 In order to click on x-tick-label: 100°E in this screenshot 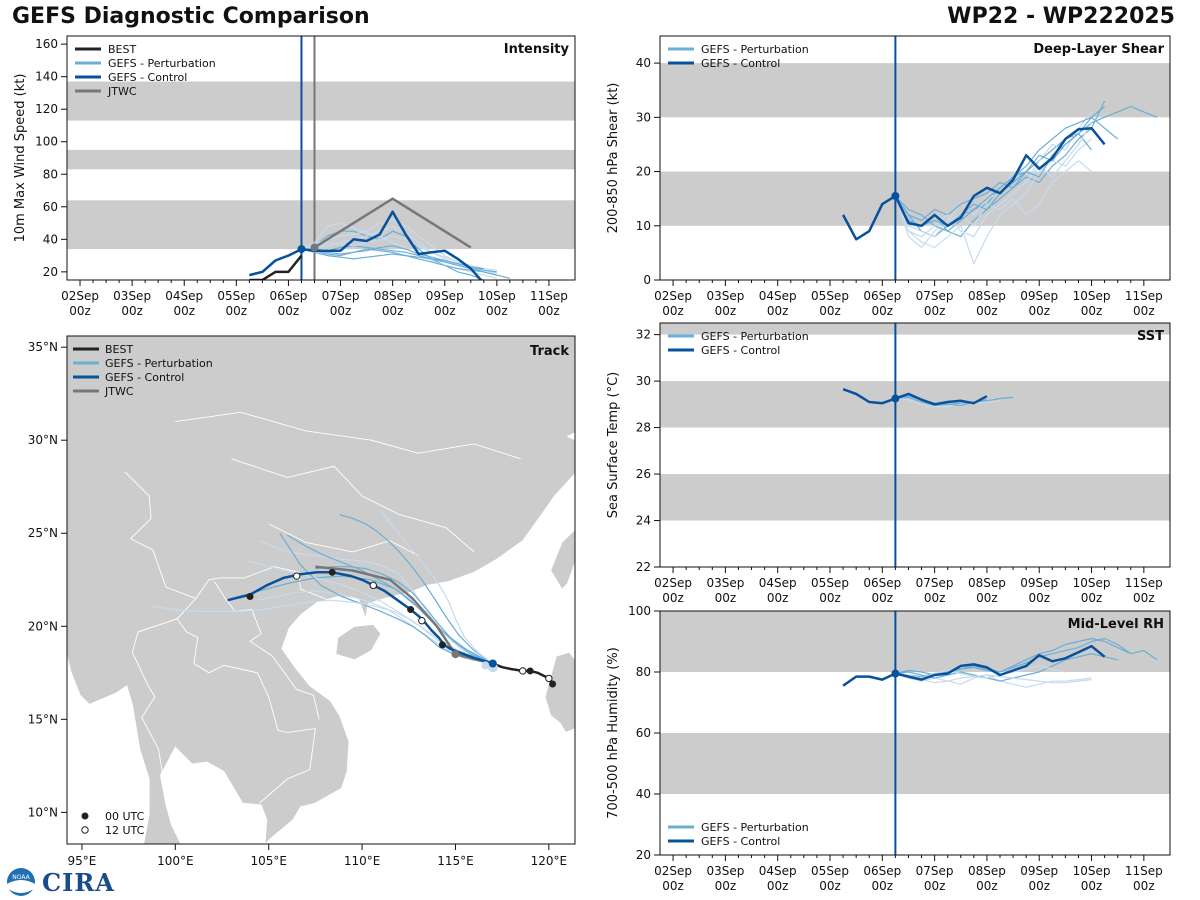, I will do `click(175, 861)`.